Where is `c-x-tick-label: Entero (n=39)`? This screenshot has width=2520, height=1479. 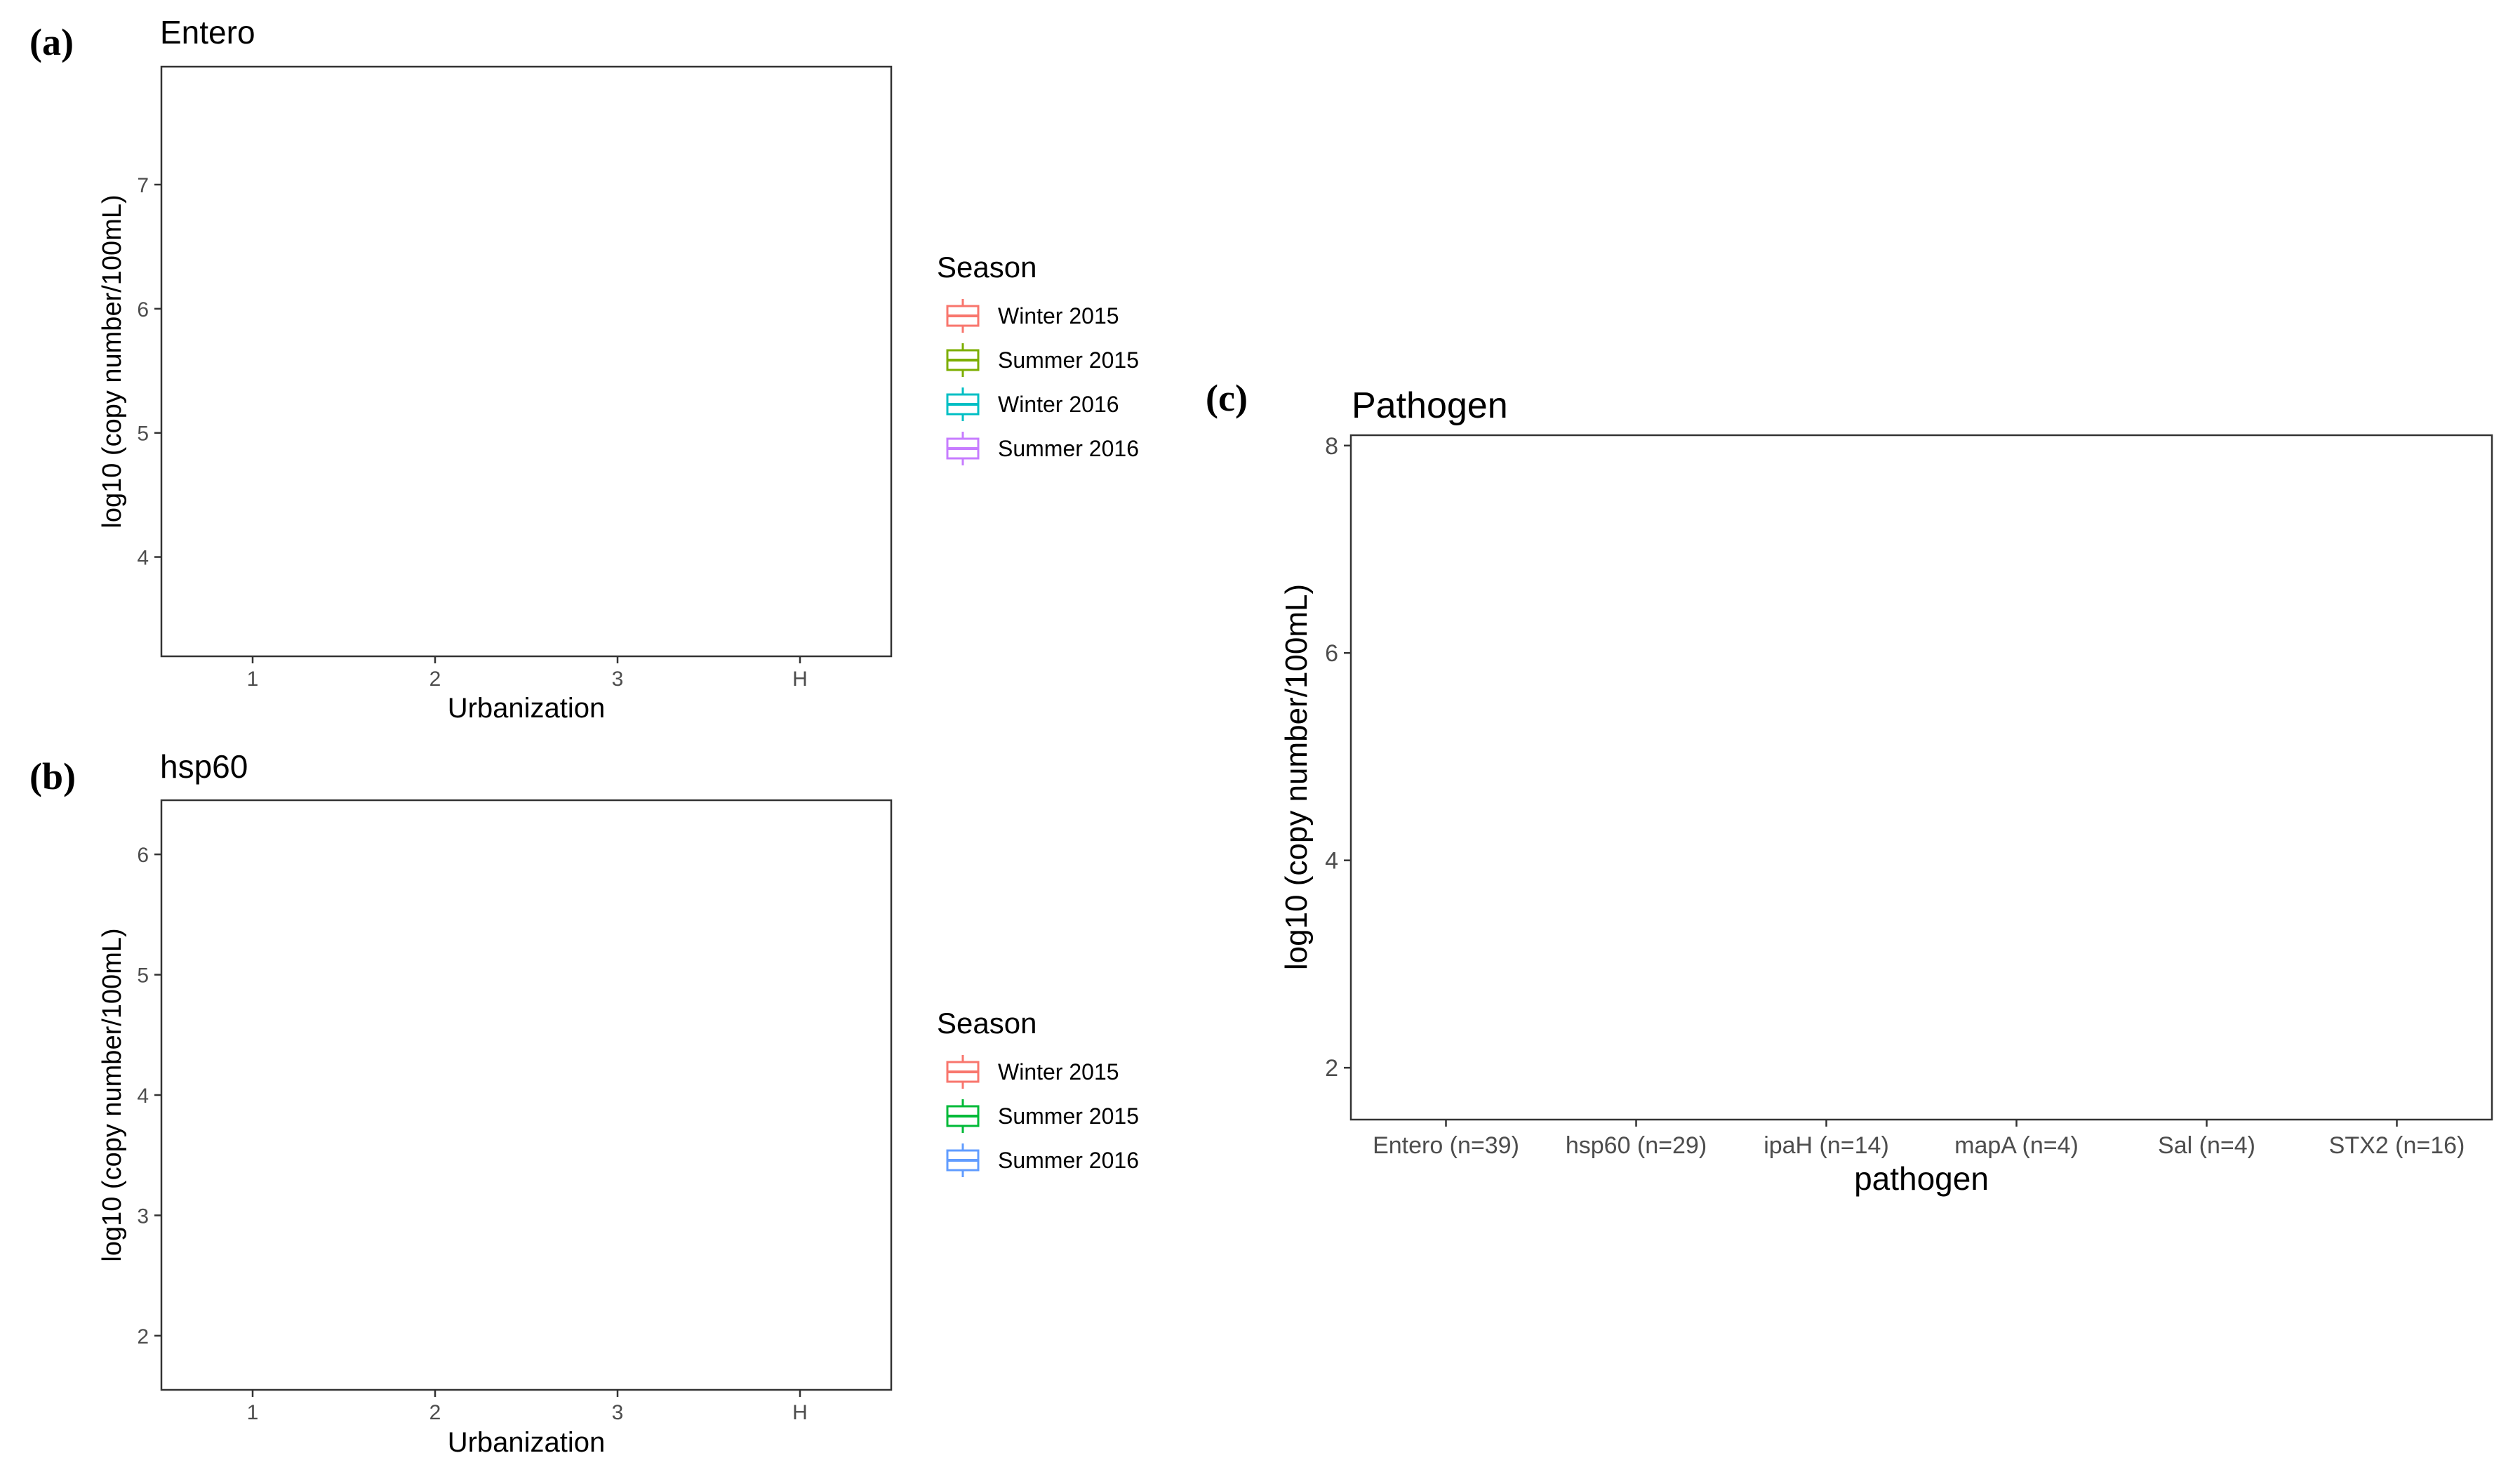
c-x-tick-label: Entero (n=39) is located at coordinates (1446, 1145).